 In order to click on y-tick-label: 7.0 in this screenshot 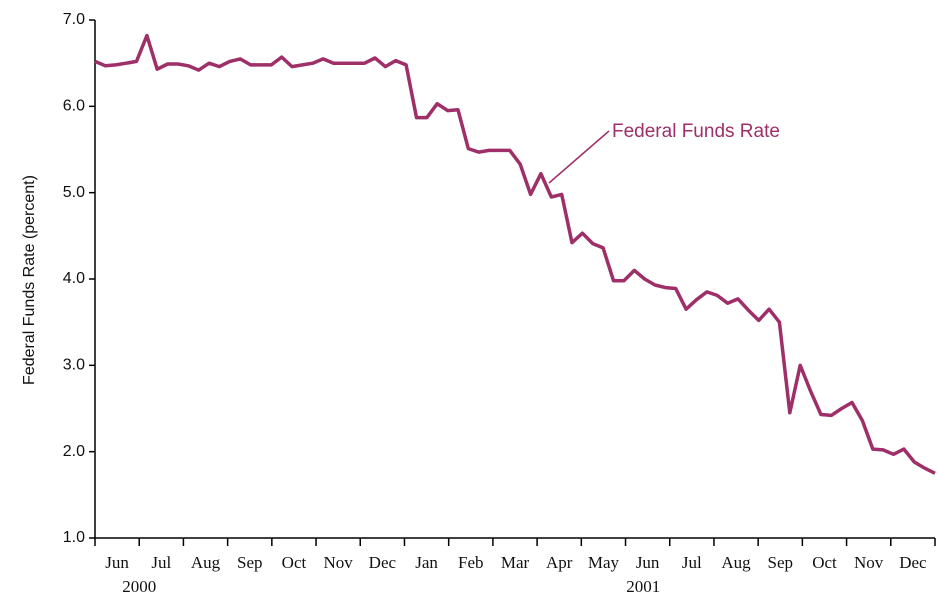, I will do `click(74, 19)`.